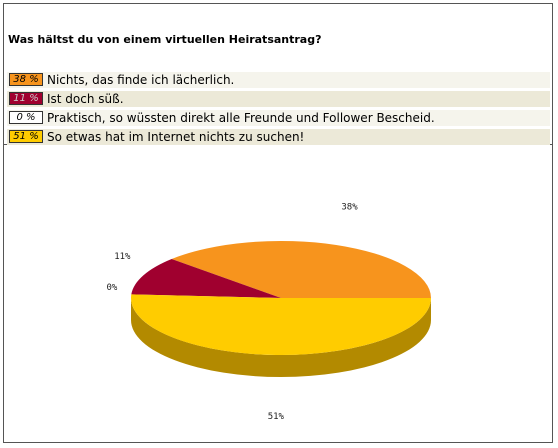  I want to click on pie-data-label: 0%, so click(111, 288).